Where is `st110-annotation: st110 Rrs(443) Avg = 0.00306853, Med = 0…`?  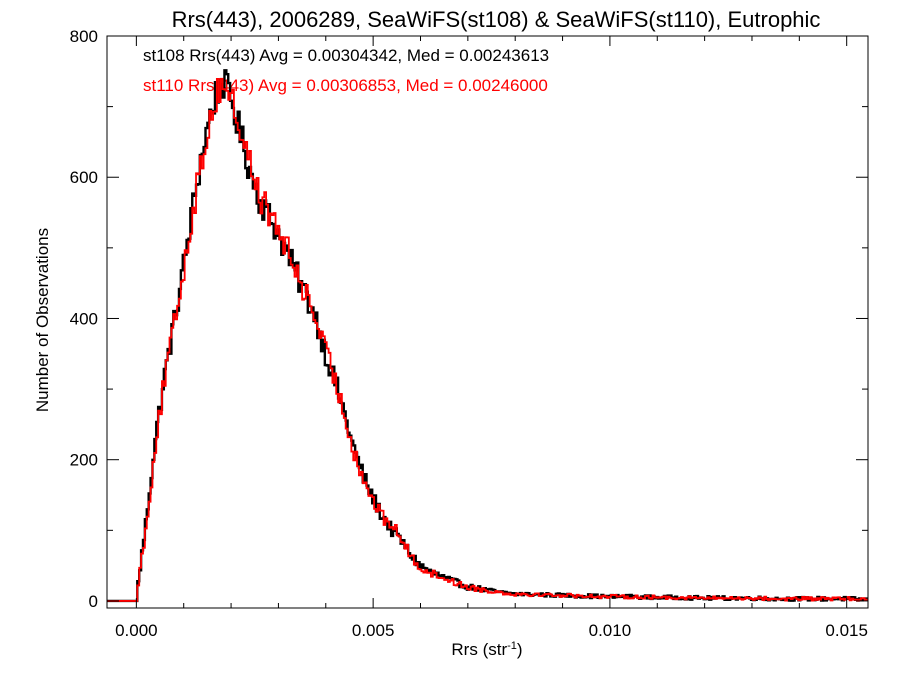
st110-annotation: st110 Rrs(443) Avg = 0.00306853, Med = 0… is located at coordinates (345, 85).